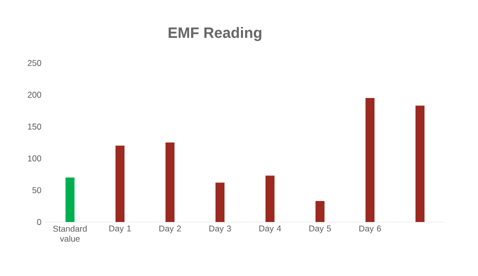  Describe the element at coordinates (320, 230) in the screenshot. I see `x-tick-label: Day 5` at that location.